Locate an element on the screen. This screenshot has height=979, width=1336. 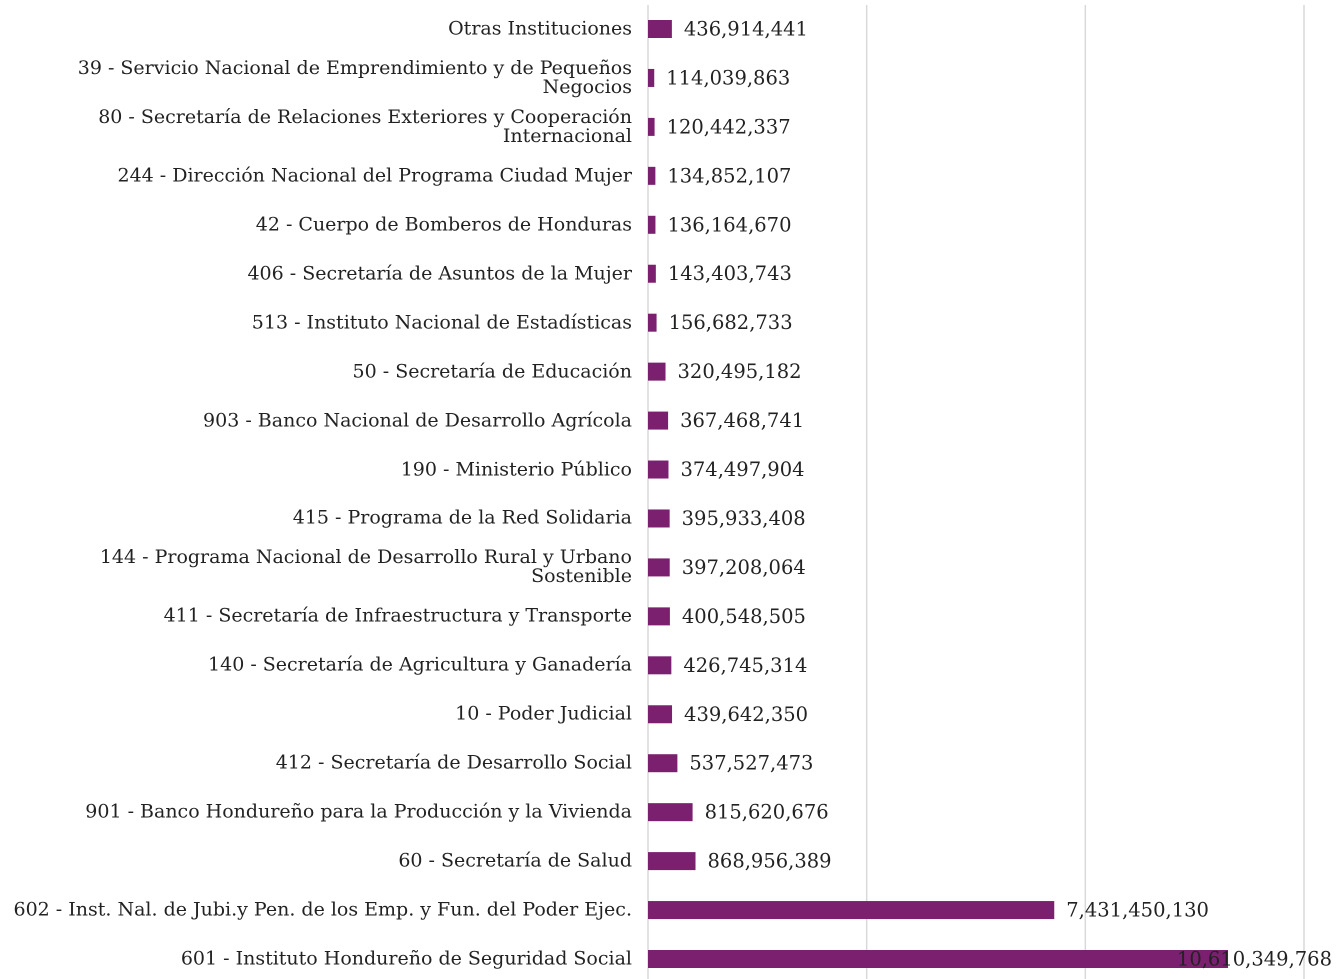
data-label: 426,745,314 is located at coordinates (745, 665).